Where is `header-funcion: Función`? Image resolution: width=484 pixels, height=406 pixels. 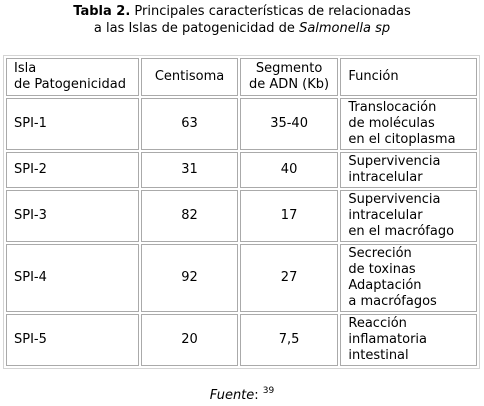
header-funcion: Función is located at coordinates (408, 77).